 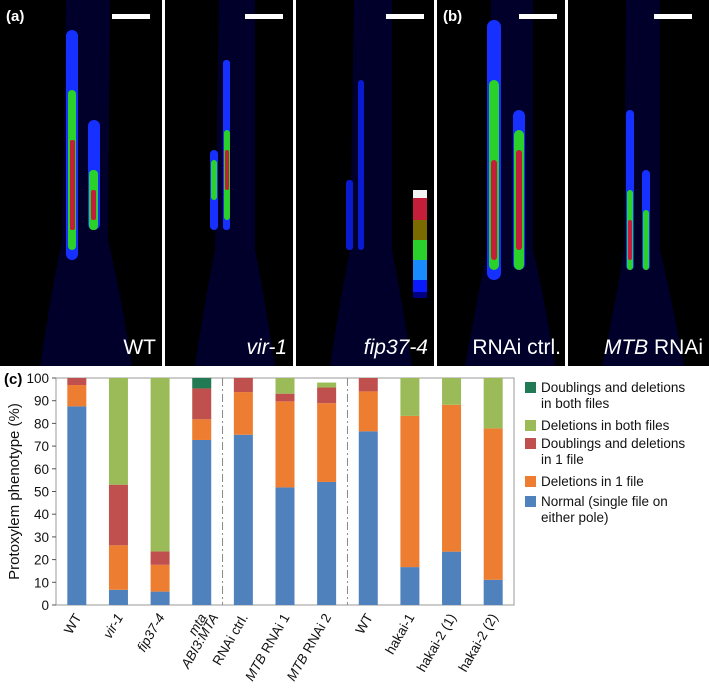 I want to click on panel-letter-b: (b), so click(x=453, y=16).